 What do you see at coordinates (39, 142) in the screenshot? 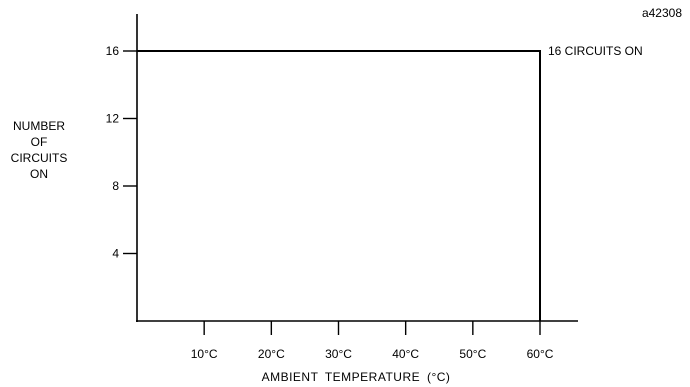
I see `y-axis-label-line: OF` at bounding box center [39, 142].